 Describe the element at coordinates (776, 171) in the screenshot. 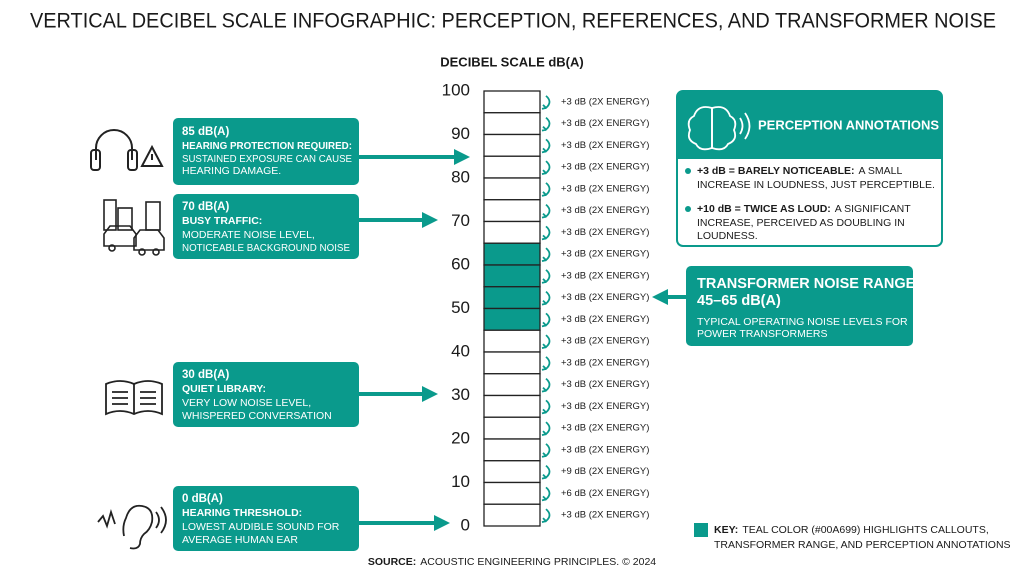

I see `bullet-bold: +3 dB = BARELY NOTICEABLE:` at that location.